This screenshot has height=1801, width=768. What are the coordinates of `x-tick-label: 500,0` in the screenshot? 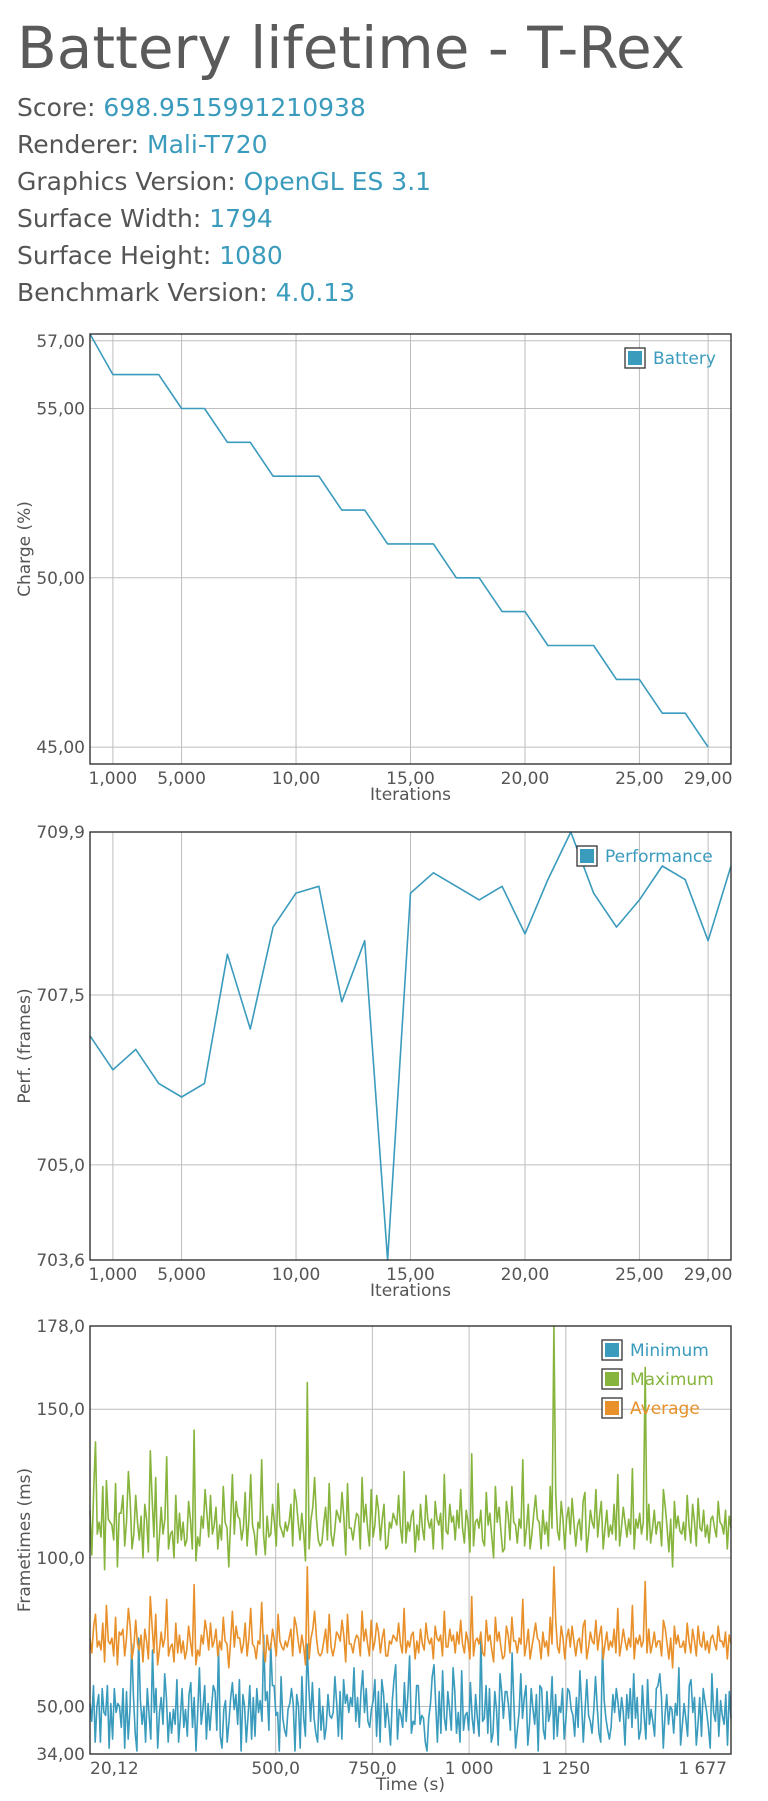 It's located at (275, 1769).